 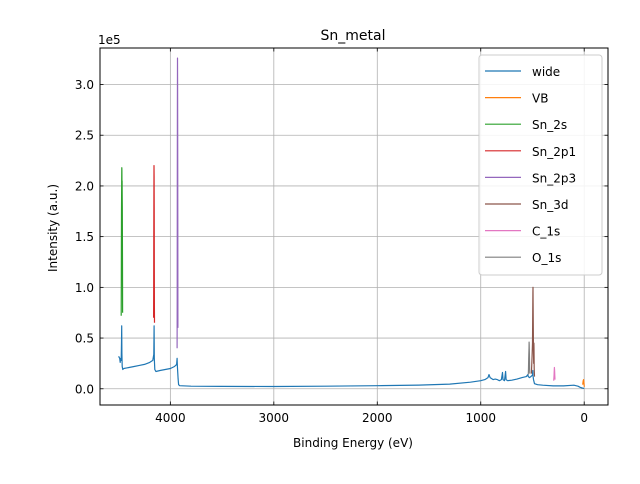 I want to click on legend-label: C_1s, so click(x=546, y=232).